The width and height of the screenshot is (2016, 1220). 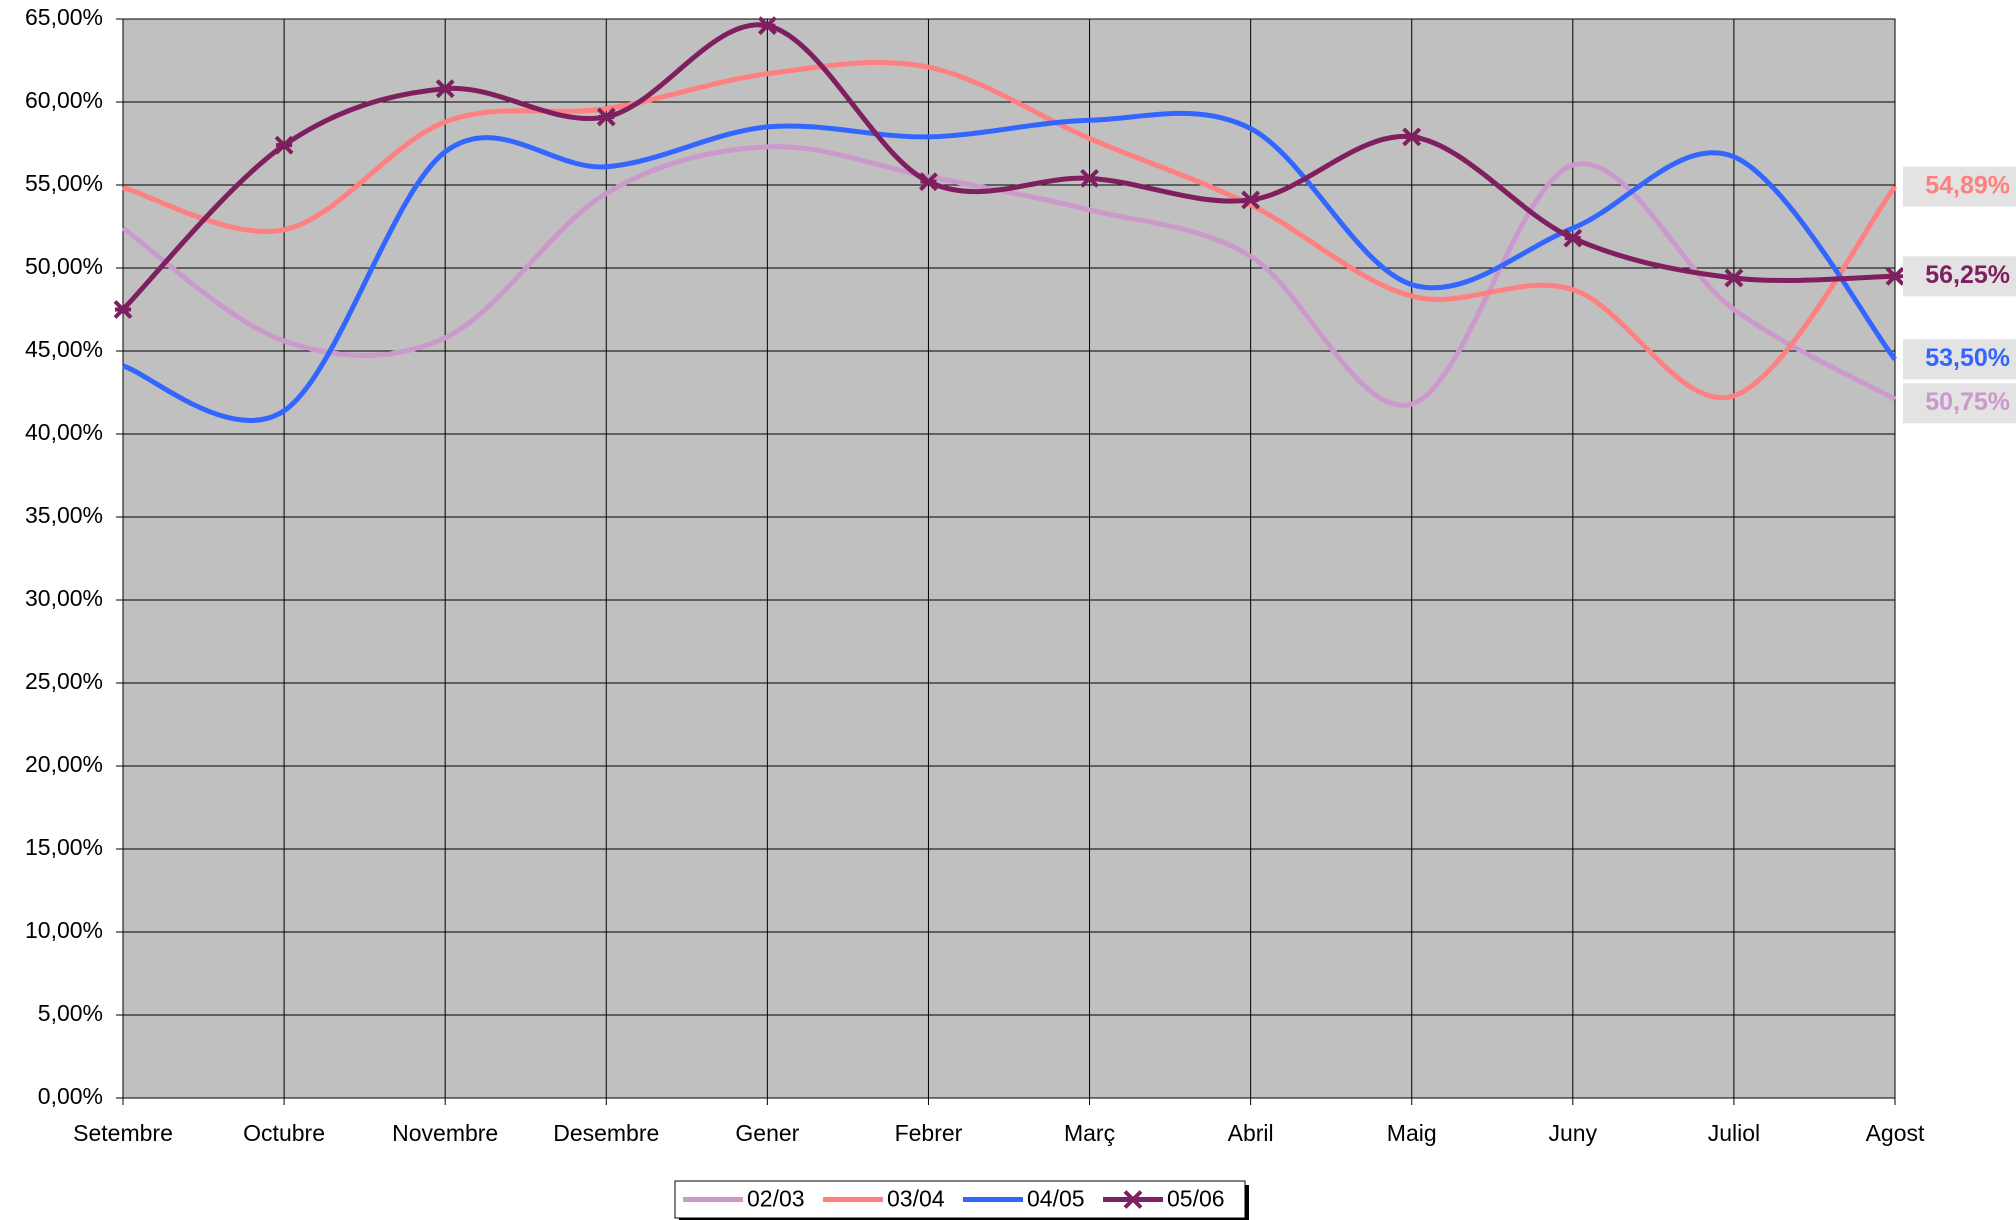 I want to click on y-tick-label: 10,00%, so click(x=64, y=930).